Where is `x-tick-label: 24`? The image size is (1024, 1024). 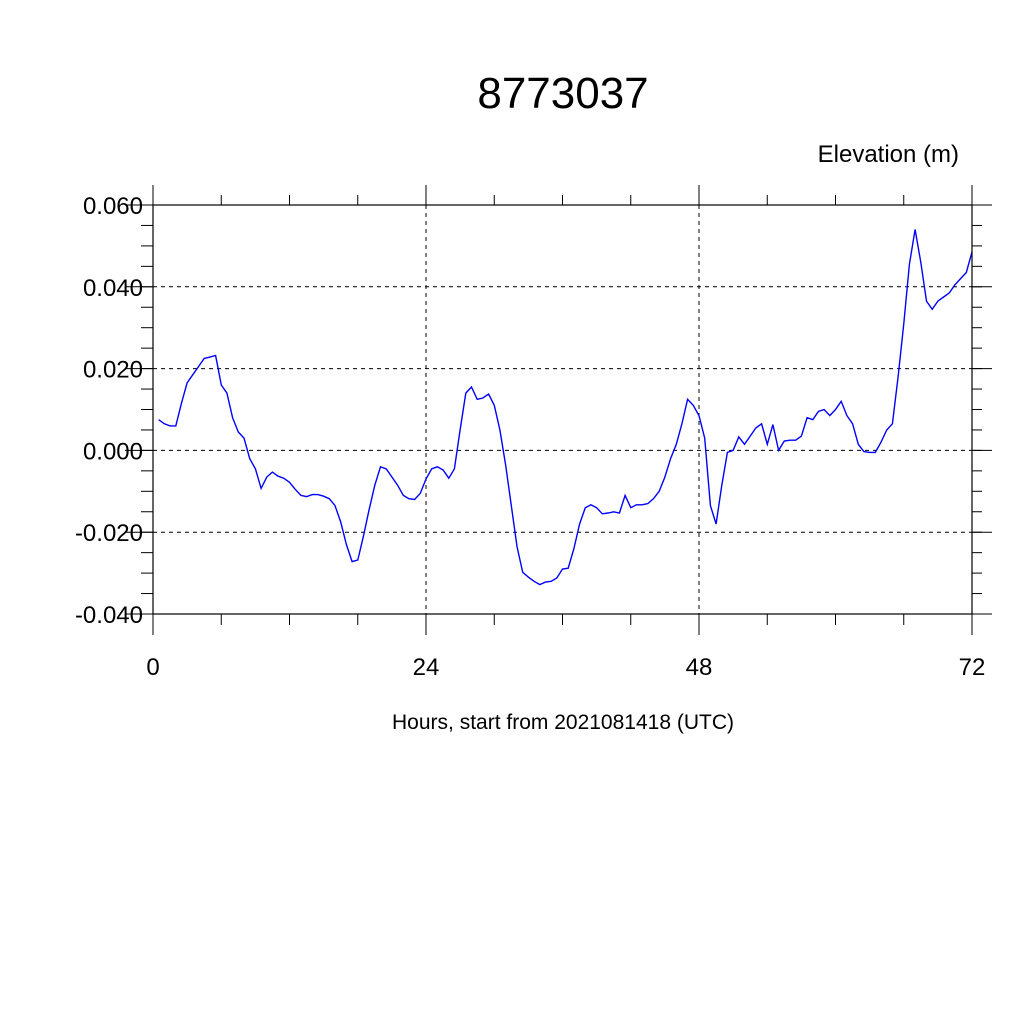
x-tick-label: 24 is located at coordinates (426, 667).